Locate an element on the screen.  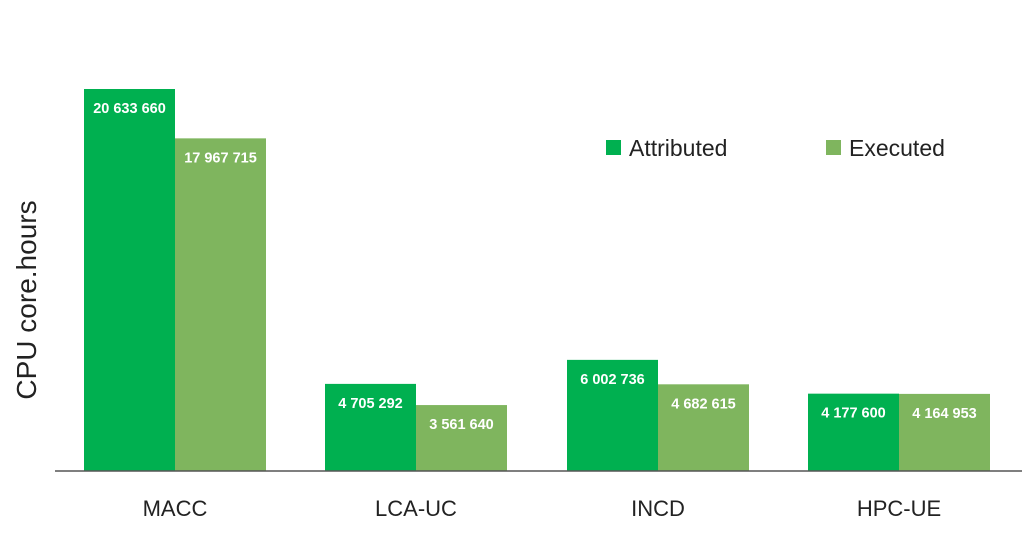
data-label-attributed-lca-uc: 4 705 292 is located at coordinates (370, 404).